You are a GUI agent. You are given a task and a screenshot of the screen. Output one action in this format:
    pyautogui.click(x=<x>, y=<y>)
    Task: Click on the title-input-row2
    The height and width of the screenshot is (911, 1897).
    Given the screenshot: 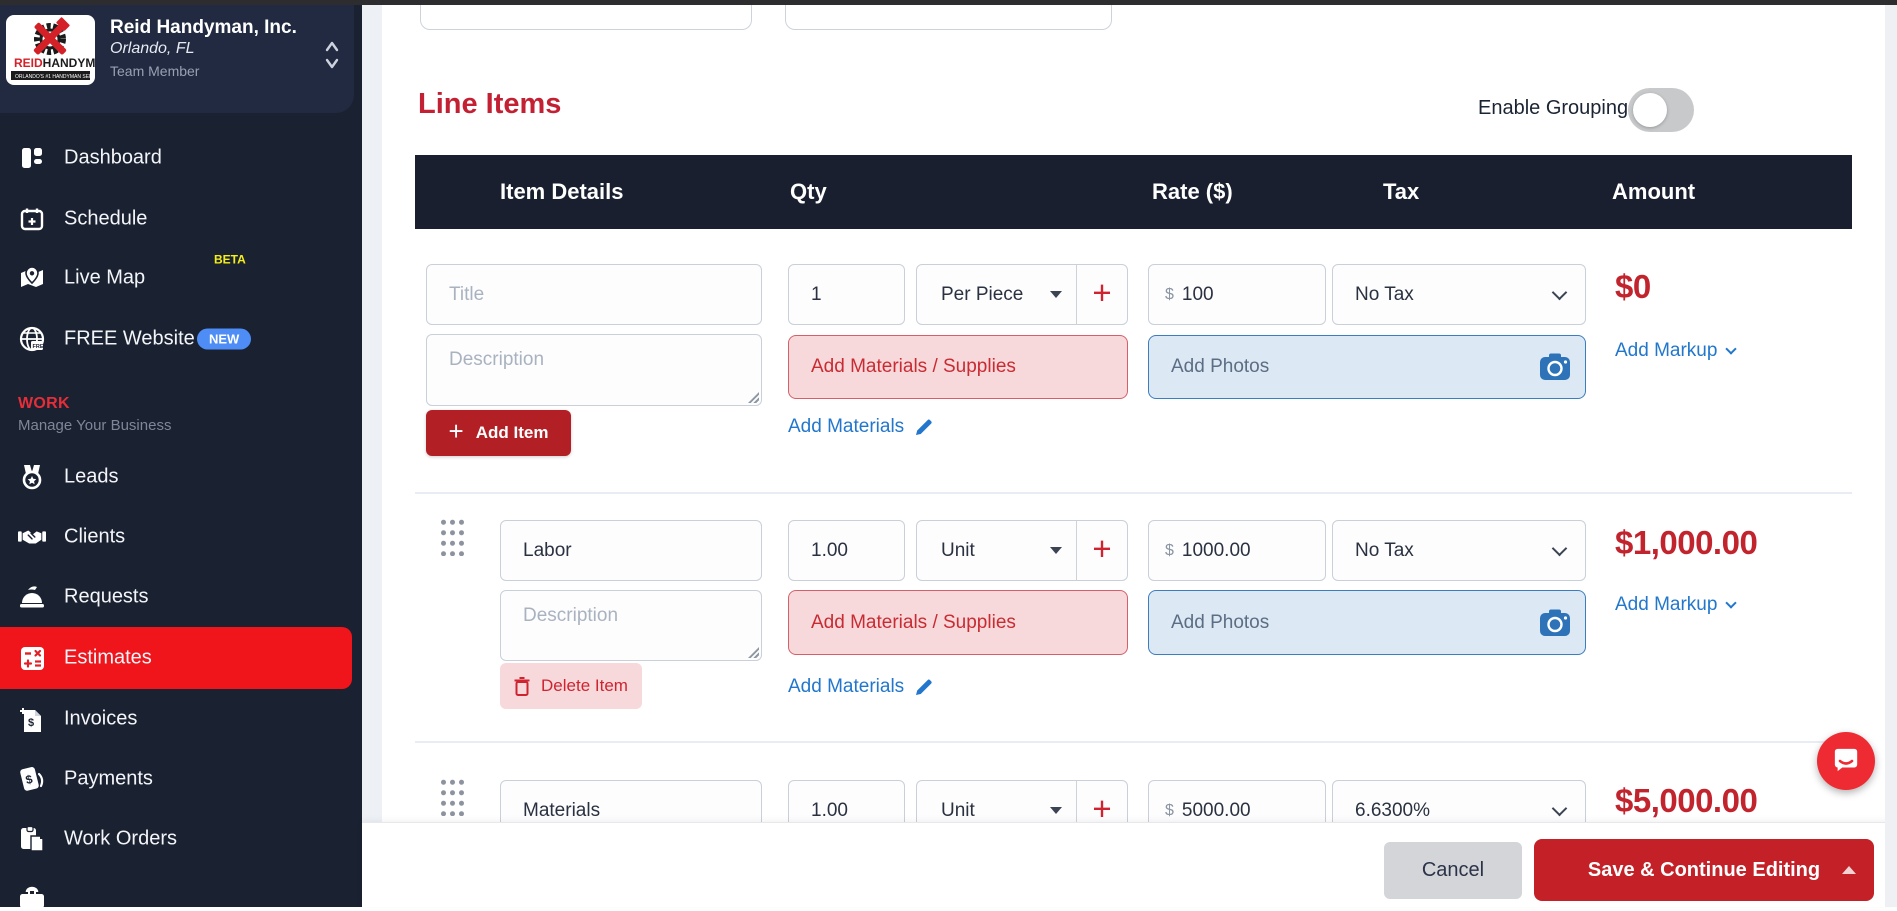 What is the action you would take?
    pyautogui.click(x=631, y=550)
    